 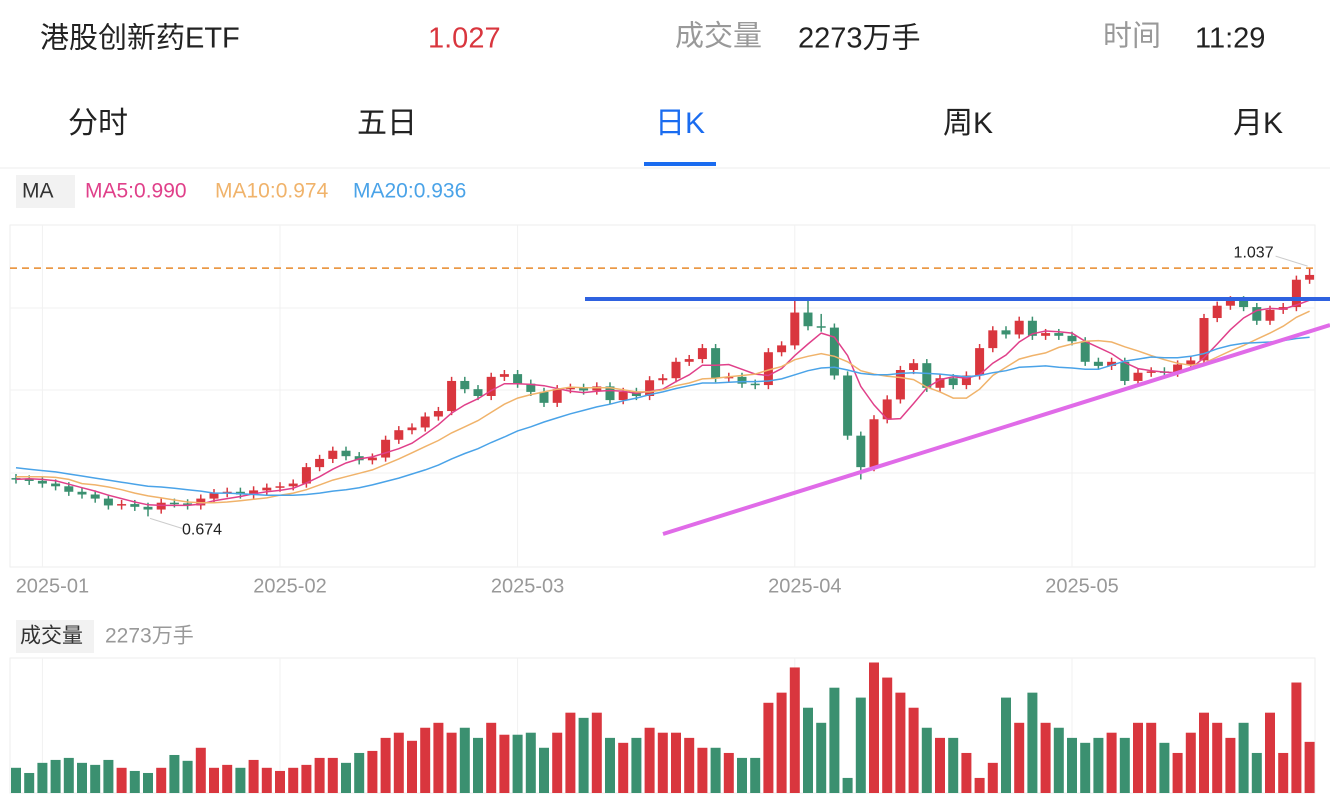 What do you see at coordinates (1258, 123) in the screenshot?
I see `tab: 月K` at bounding box center [1258, 123].